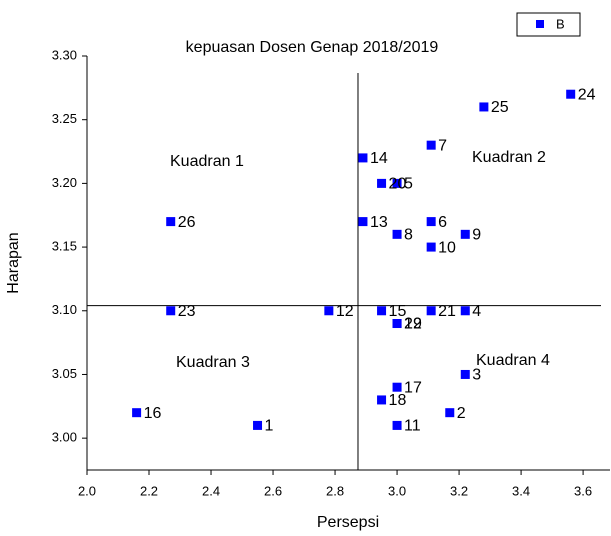 This screenshot has height=536, width=611. What do you see at coordinates (64, 437) in the screenshot?
I see `y-tick-label: 3.00` at bounding box center [64, 437].